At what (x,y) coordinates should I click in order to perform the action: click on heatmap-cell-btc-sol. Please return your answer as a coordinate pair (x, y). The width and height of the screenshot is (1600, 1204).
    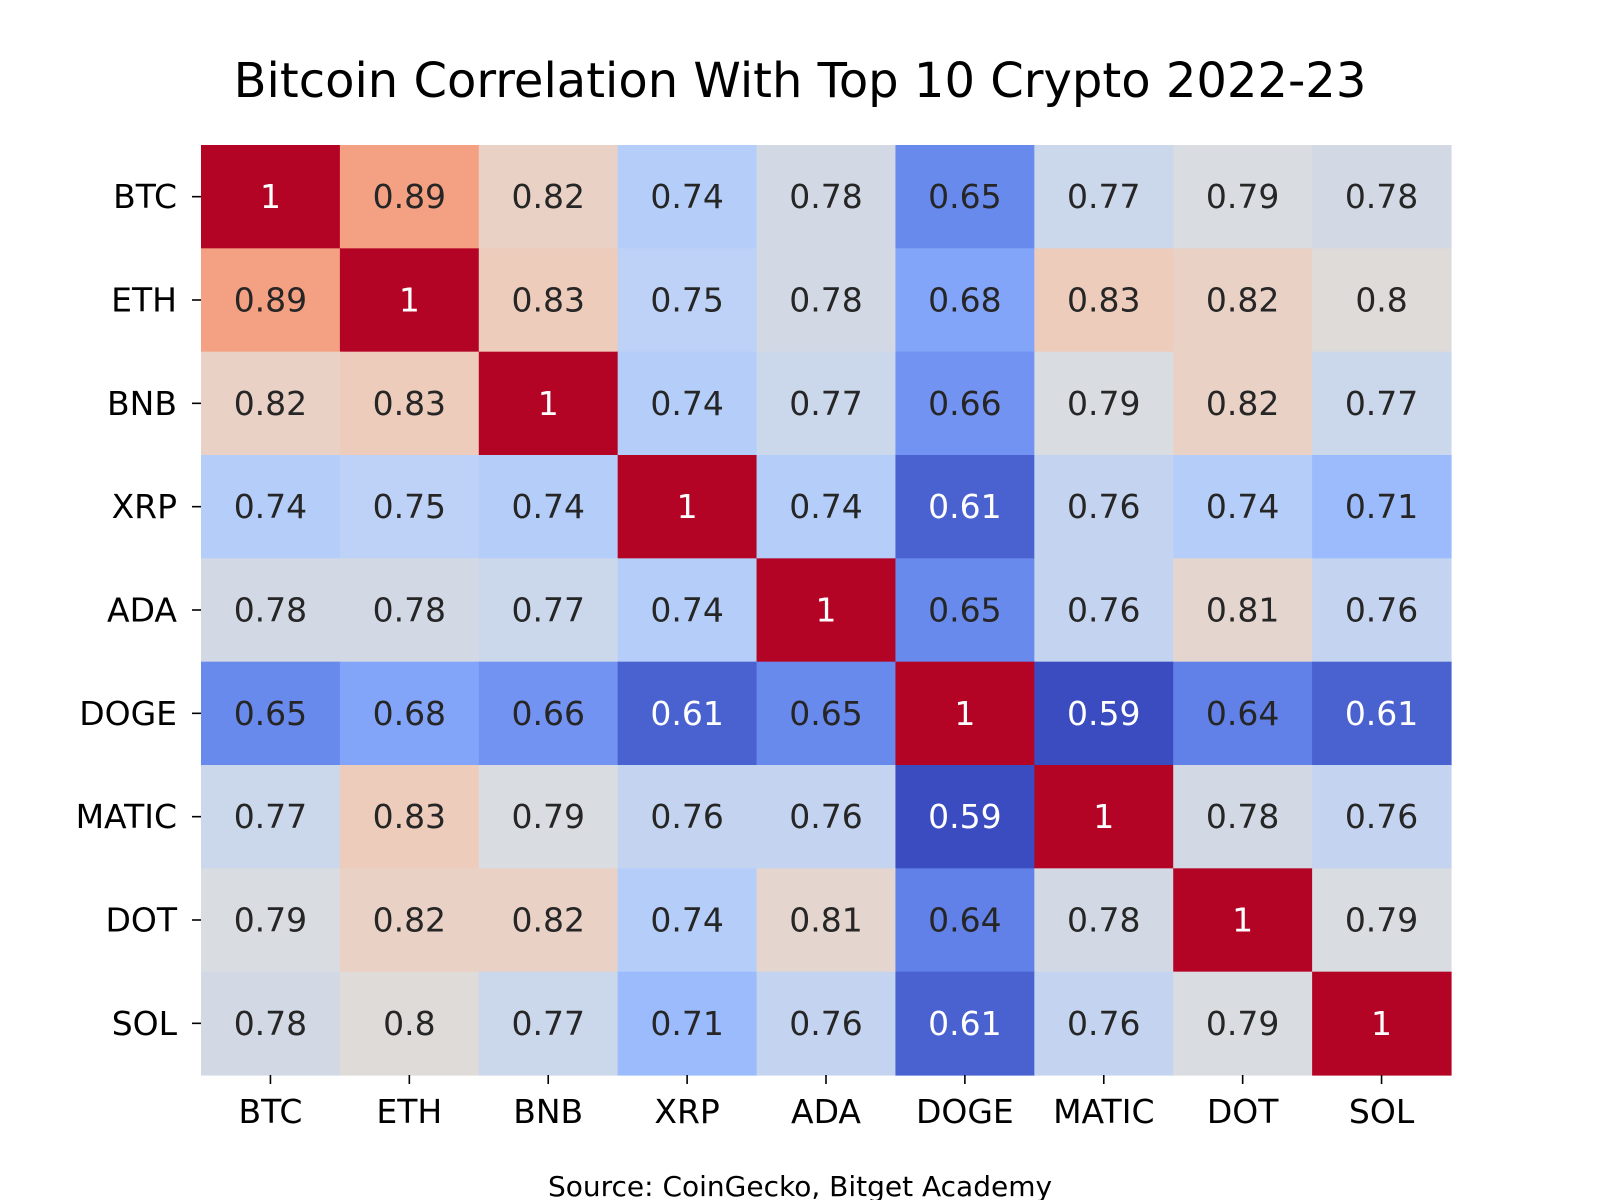
    Looking at the image, I should click on (1382, 197).